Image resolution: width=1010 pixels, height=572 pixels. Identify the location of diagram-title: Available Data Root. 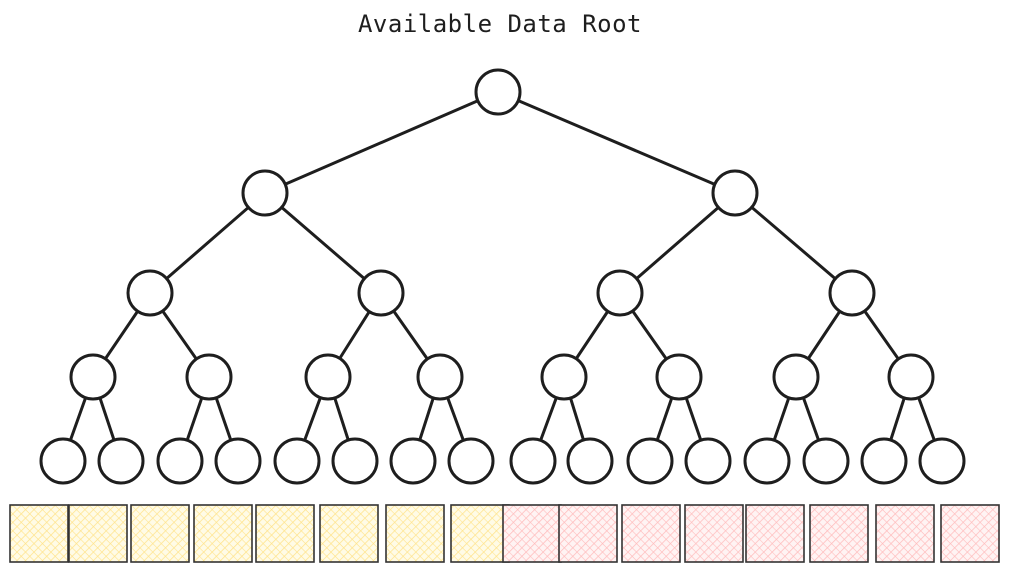
(500, 24).